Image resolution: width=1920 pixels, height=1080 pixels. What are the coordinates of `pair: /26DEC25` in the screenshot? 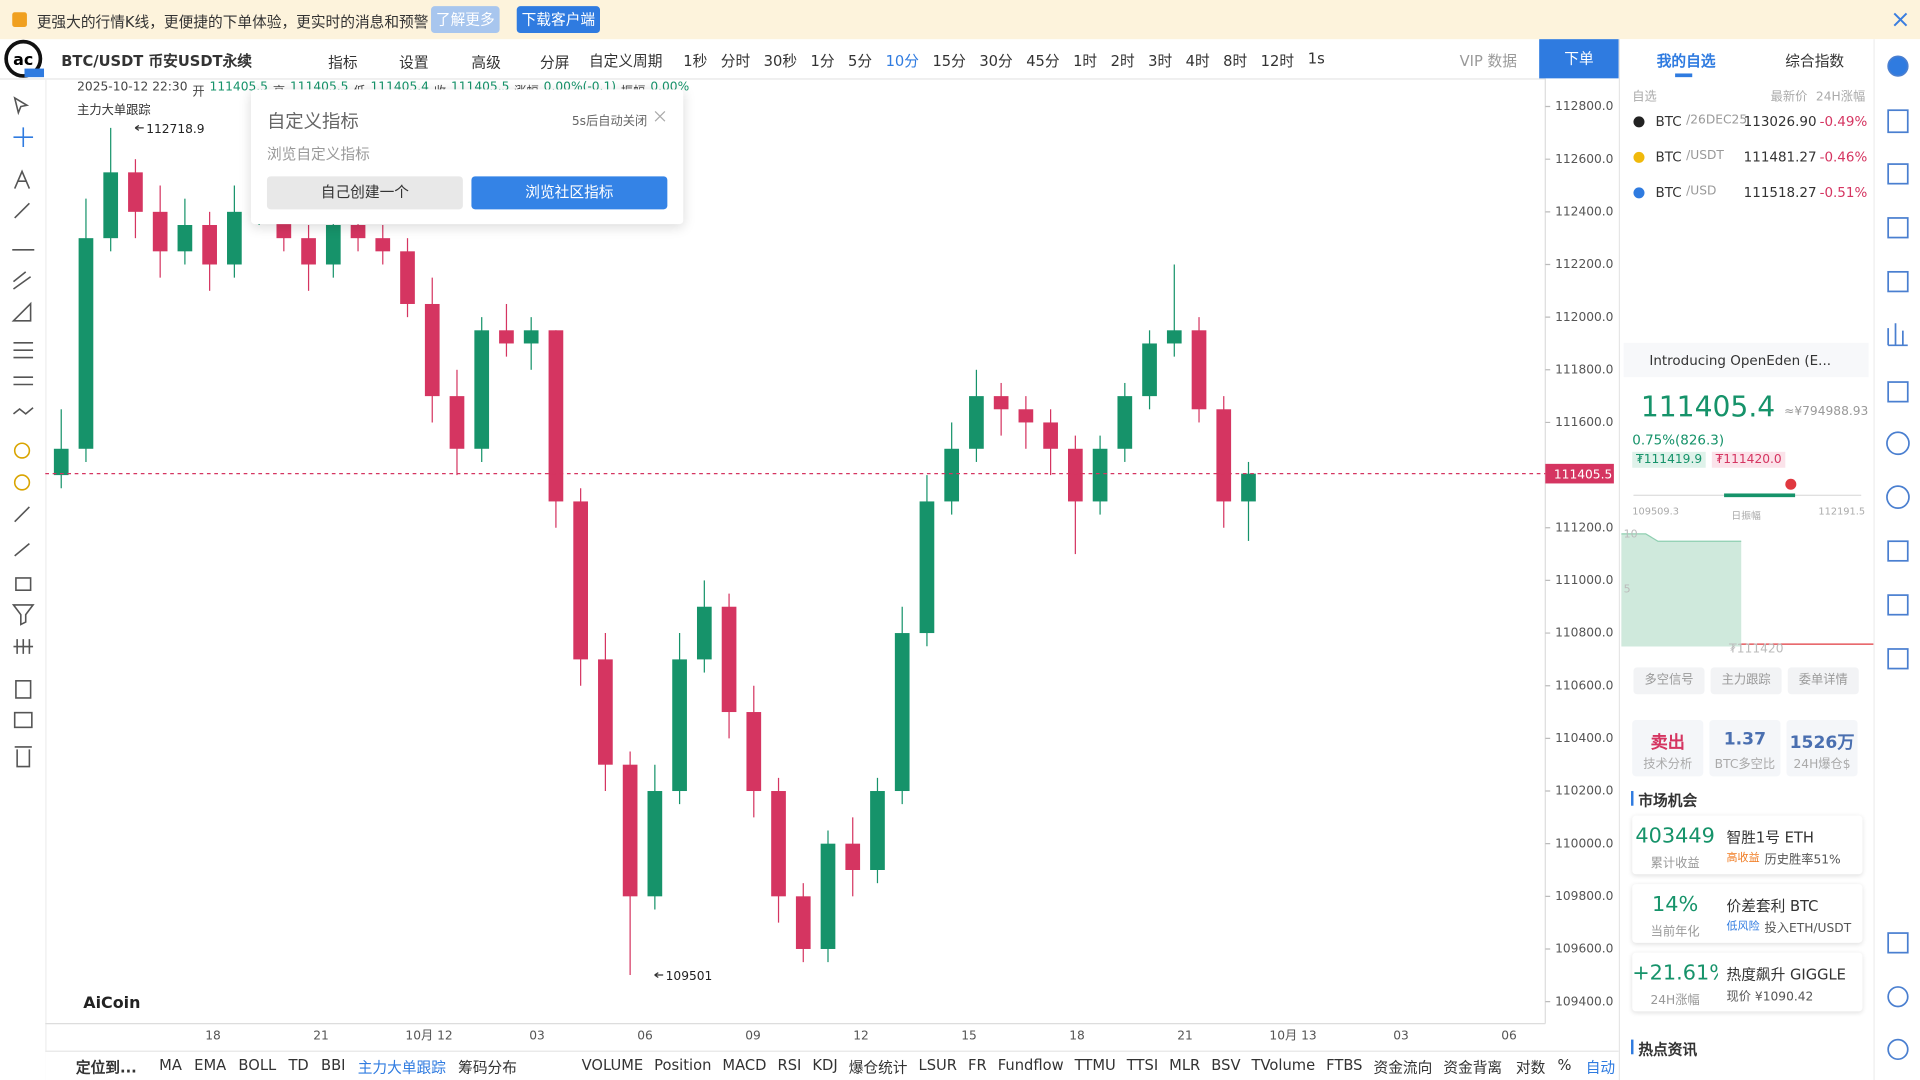 It's located at (1717, 120).